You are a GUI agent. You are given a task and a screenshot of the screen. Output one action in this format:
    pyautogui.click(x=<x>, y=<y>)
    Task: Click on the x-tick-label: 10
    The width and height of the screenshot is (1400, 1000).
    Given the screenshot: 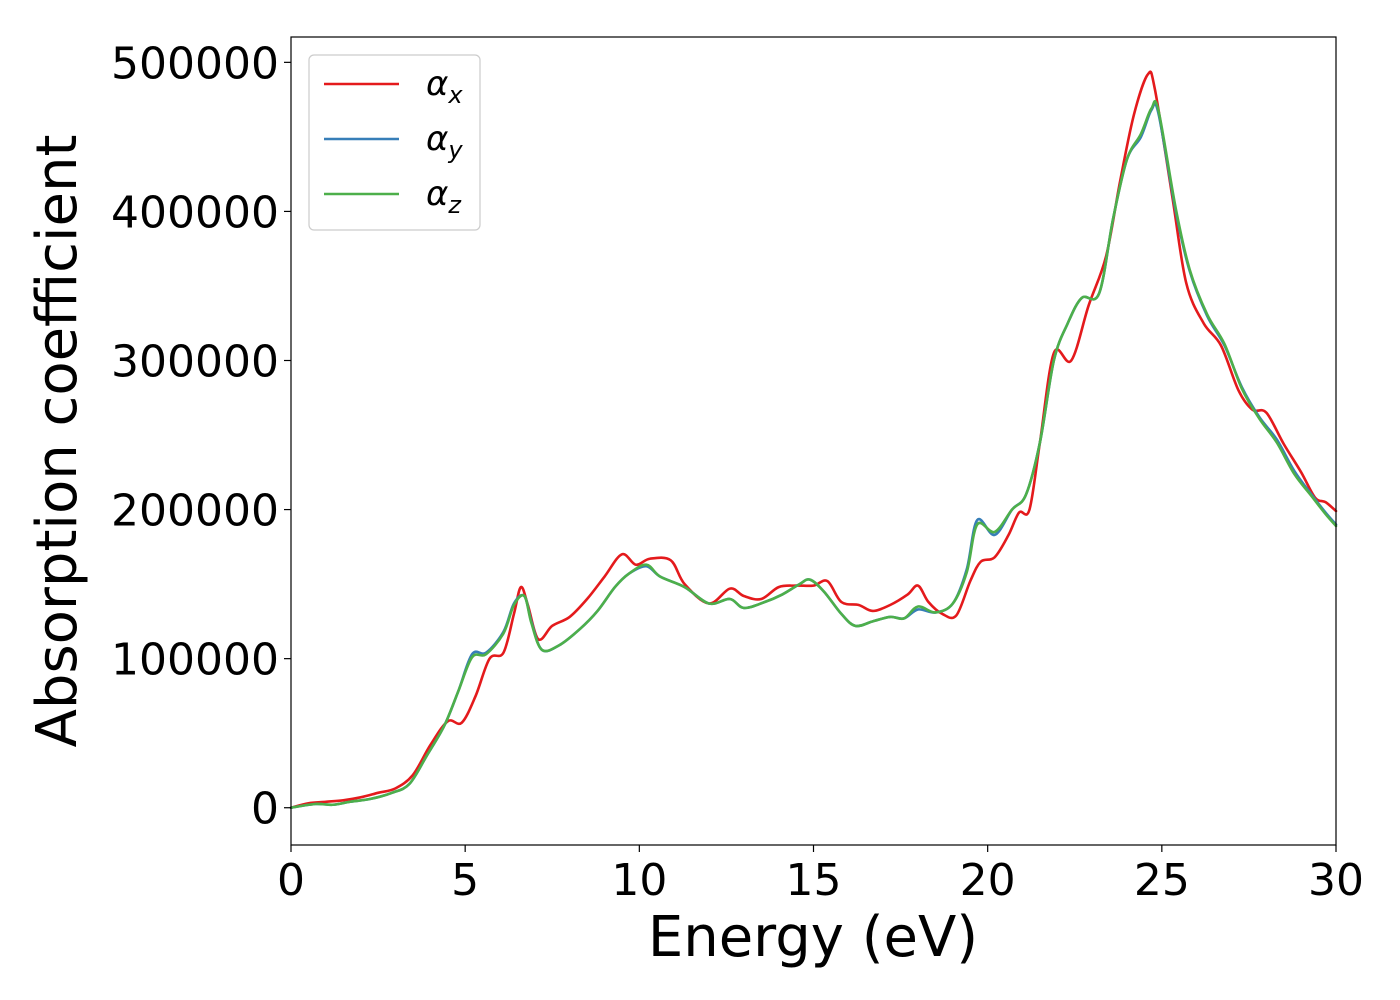 What is the action you would take?
    pyautogui.click(x=639, y=880)
    